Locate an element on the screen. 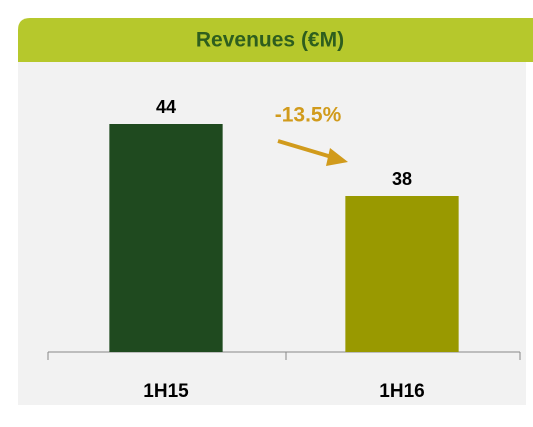  annotation-arrow is located at coordinates (312, 152).